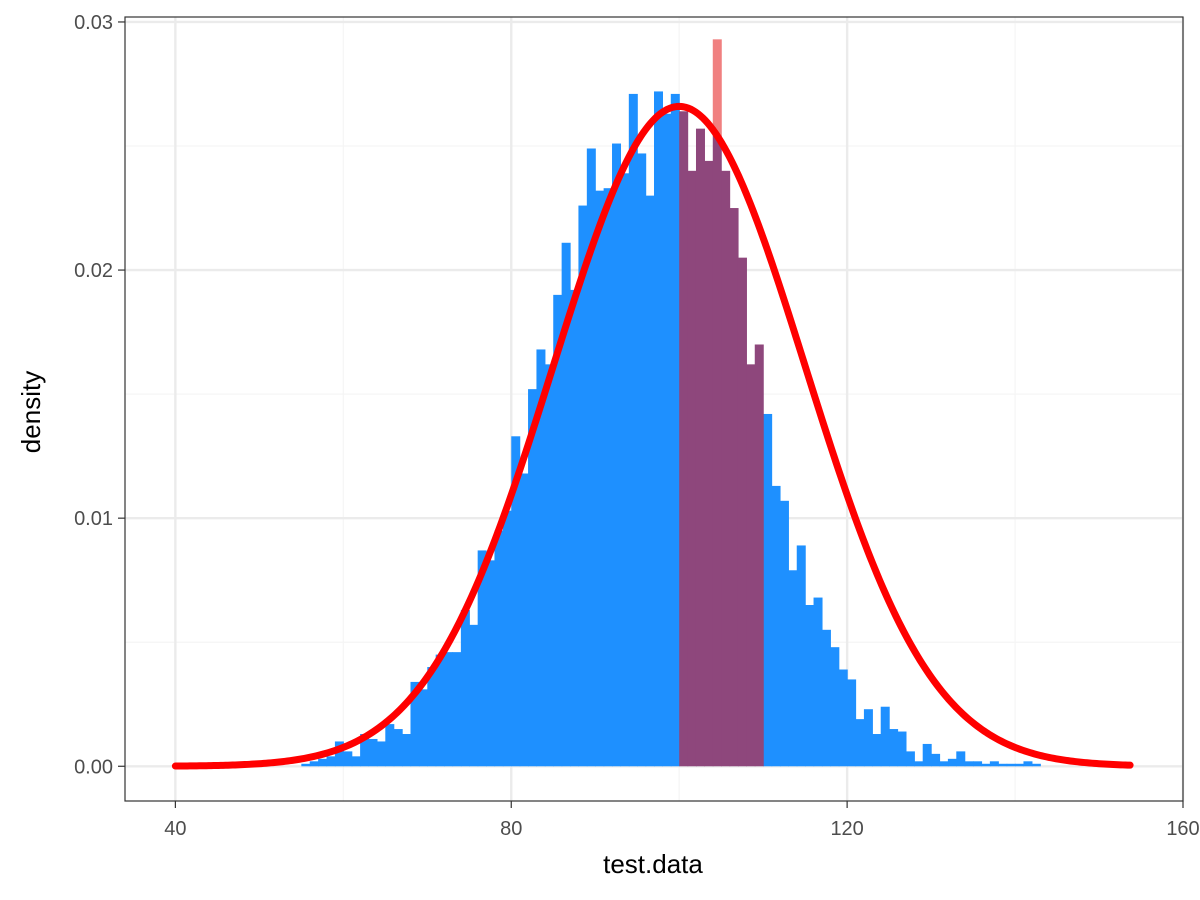 The image size is (1200, 900). What do you see at coordinates (682, 820) in the screenshot?
I see `x-axis: 40 80 120 160` at bounding box center [682, 820].